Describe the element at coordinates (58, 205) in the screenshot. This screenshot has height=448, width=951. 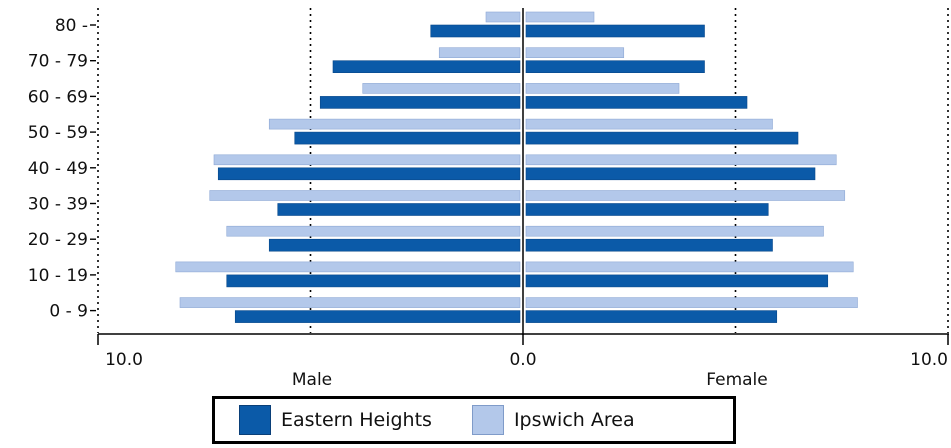
I see `y-tick-label: 30 - 39` at that location.